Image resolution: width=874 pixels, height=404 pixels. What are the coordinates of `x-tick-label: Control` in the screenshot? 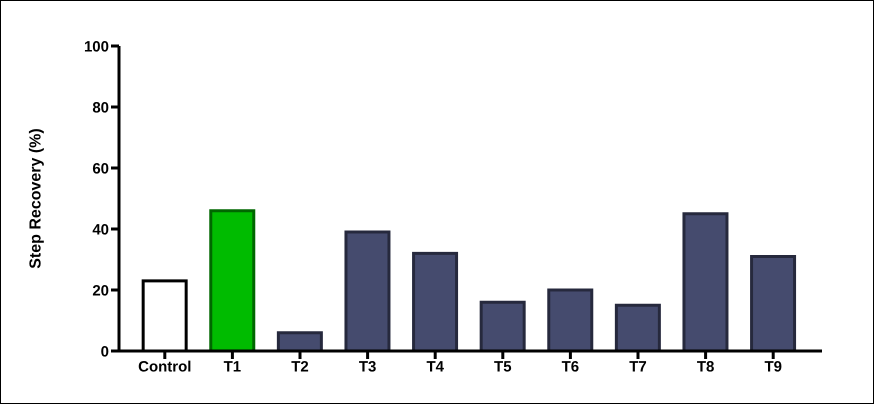 It's located at (165, 367).